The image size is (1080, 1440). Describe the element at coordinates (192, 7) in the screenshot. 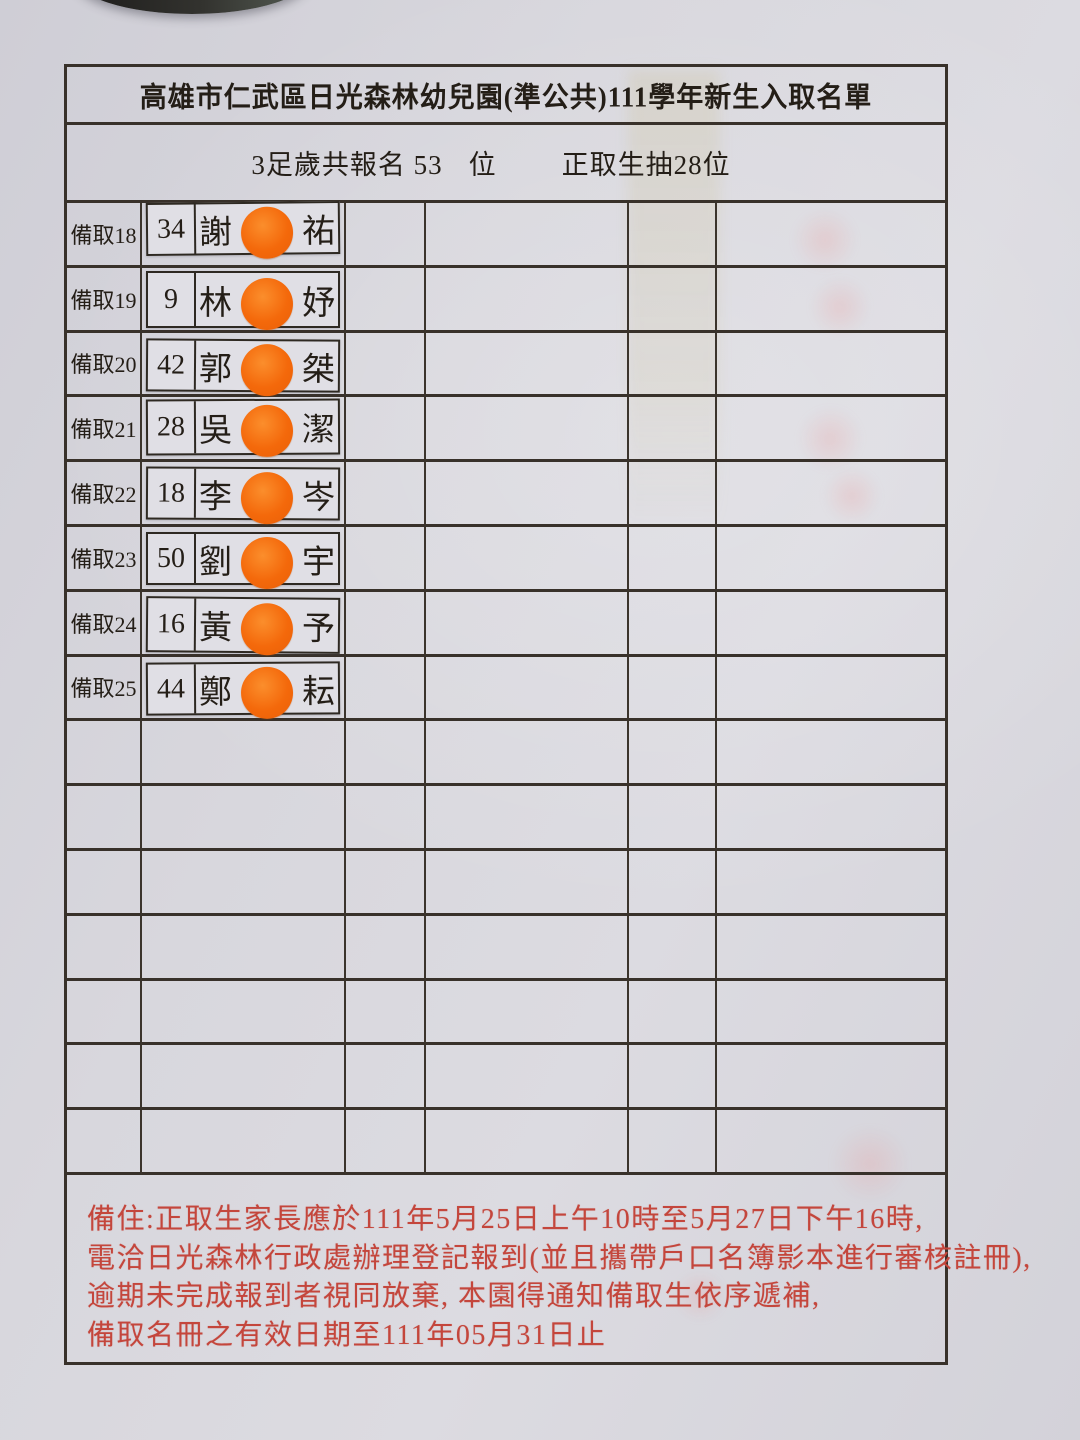

I see `dark-object-top-edge` at that location.